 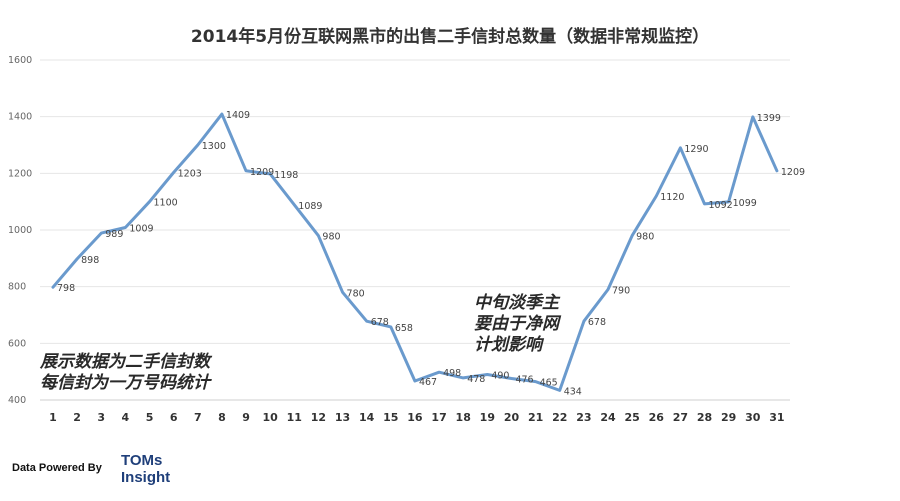 I want to click on x-tick-label: 20, so click(x=512, y=417).